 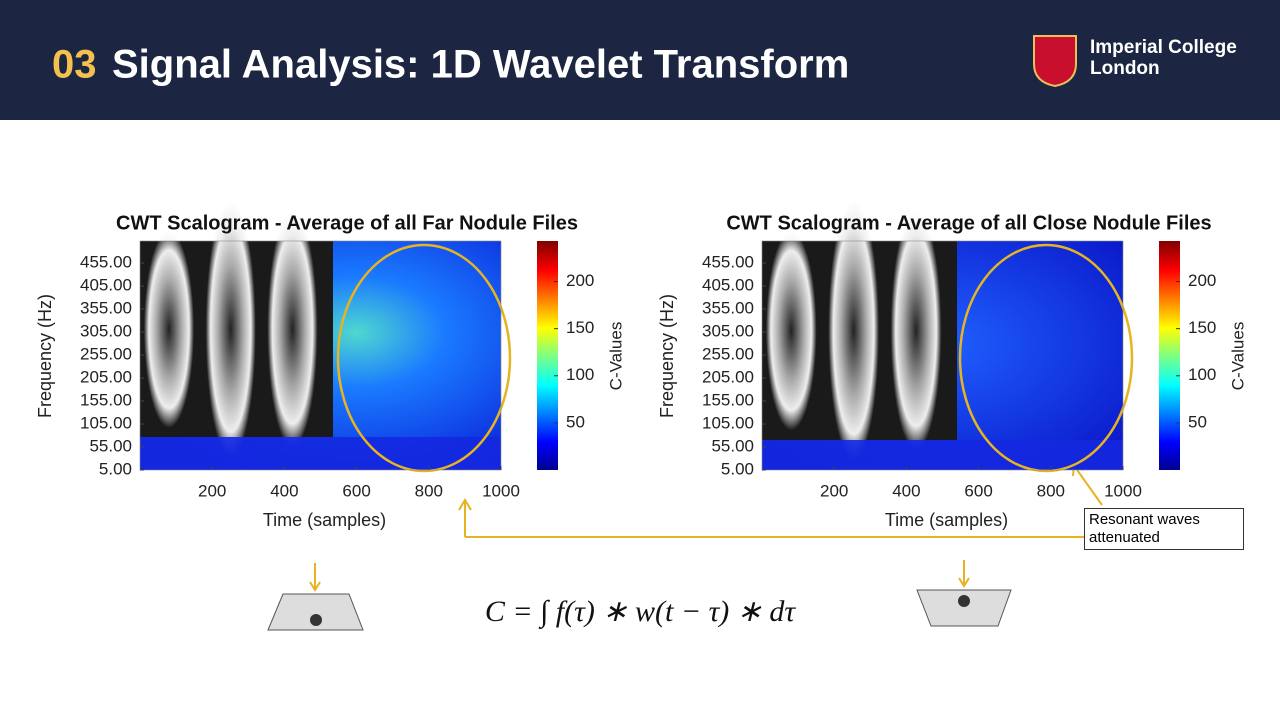 I want to click on logo-crest, so click(x=1055, y=61).